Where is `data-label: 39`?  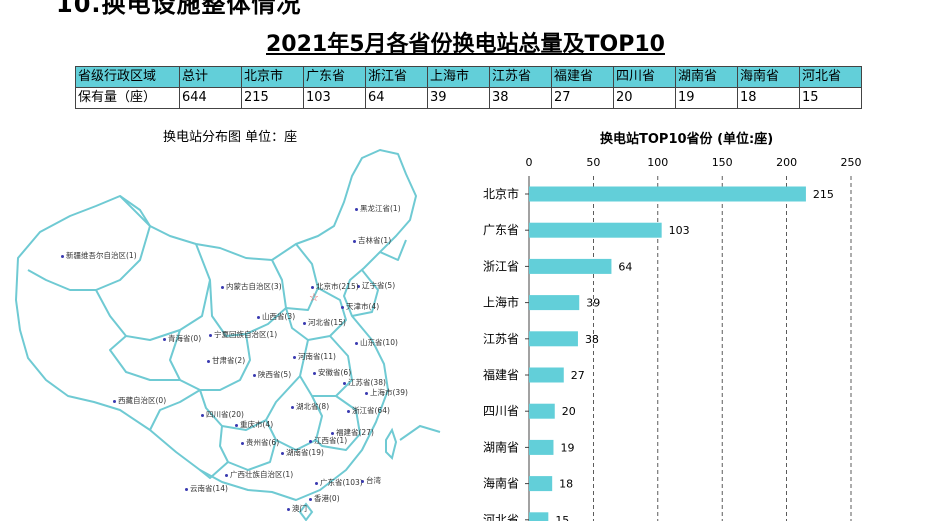 data-label: 39 is located at coordinates (593, 303).